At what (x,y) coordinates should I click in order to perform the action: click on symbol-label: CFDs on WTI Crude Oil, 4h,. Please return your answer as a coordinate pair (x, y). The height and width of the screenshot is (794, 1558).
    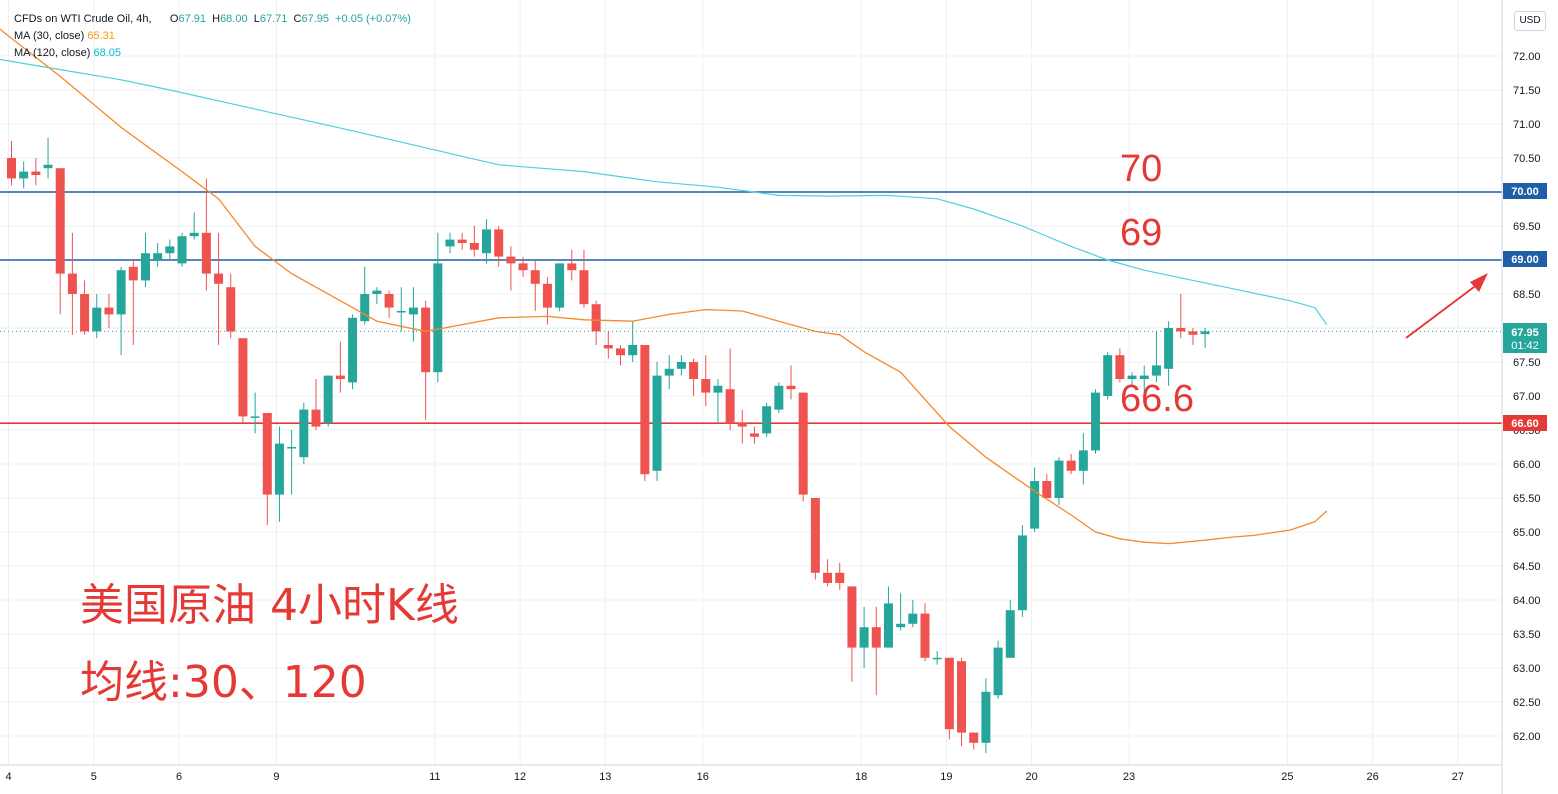
    Looking at the image, I should click on (83, 19).